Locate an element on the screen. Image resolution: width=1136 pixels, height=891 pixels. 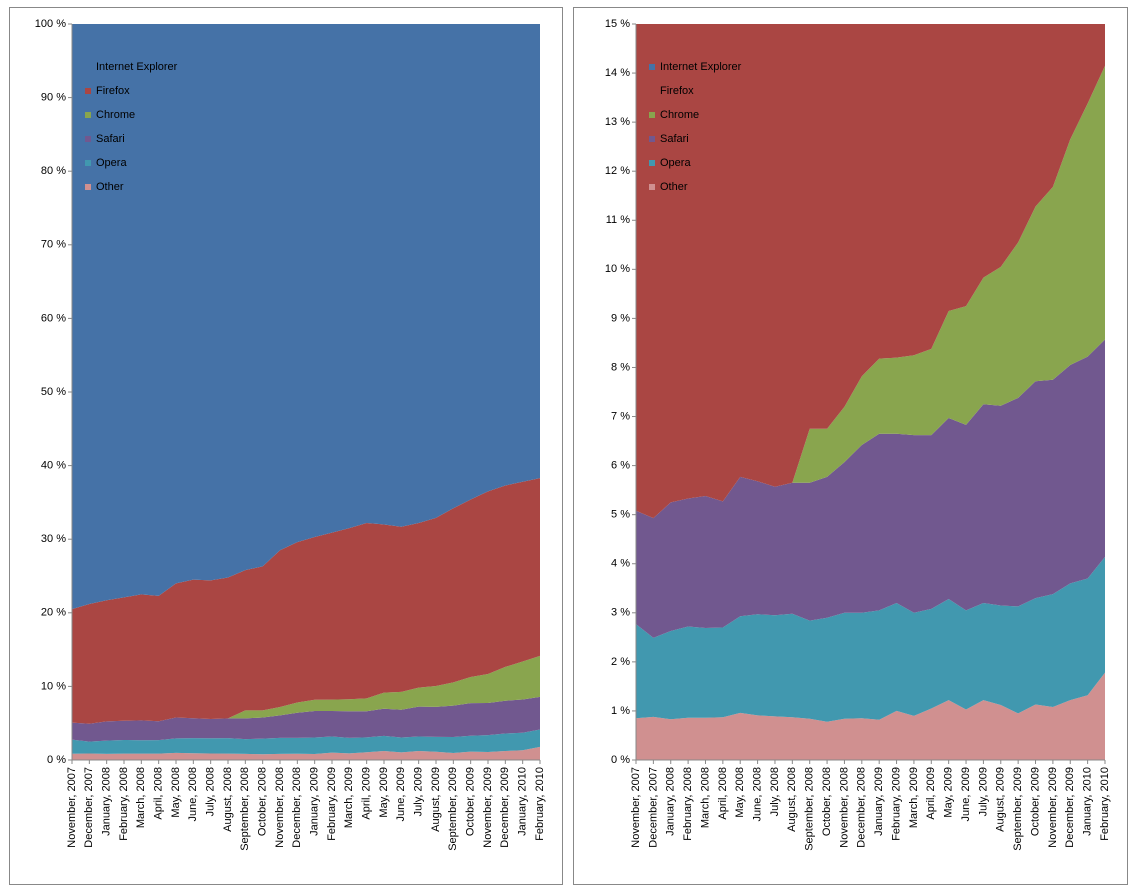
y-tick-label: 30 % is located at coordinates (53, 539).